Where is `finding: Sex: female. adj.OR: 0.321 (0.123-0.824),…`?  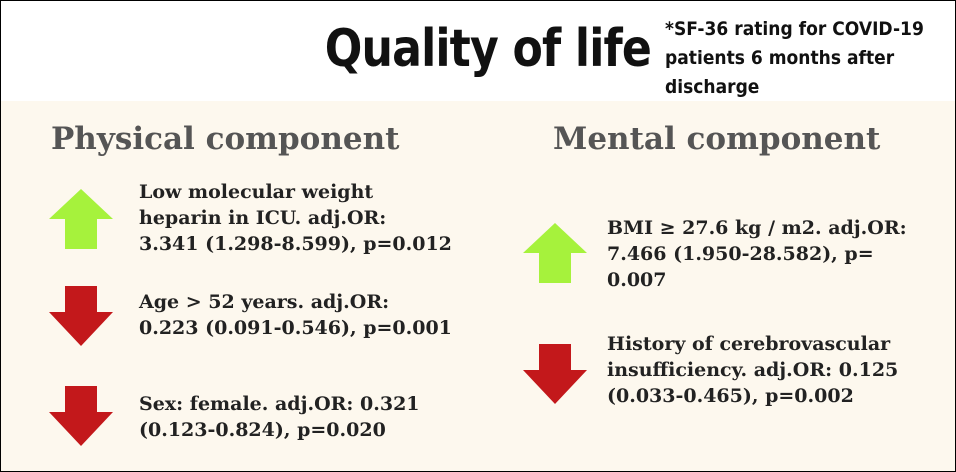
finding: Sex: female. adj.OR: 0.321 (0.123-0.824),… is located at coordinates (279, 417).